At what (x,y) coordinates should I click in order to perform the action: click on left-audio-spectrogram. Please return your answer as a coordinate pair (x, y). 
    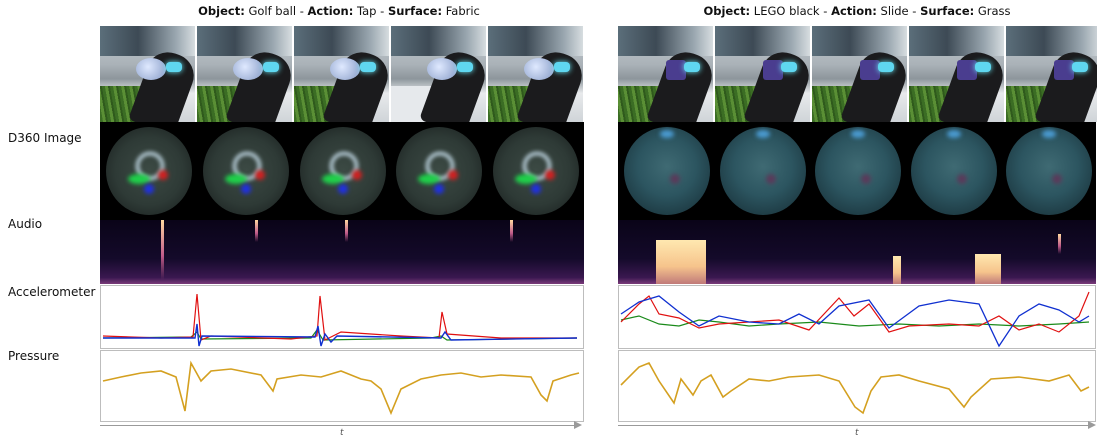
    Looking at the image, I should click on (342, 252).